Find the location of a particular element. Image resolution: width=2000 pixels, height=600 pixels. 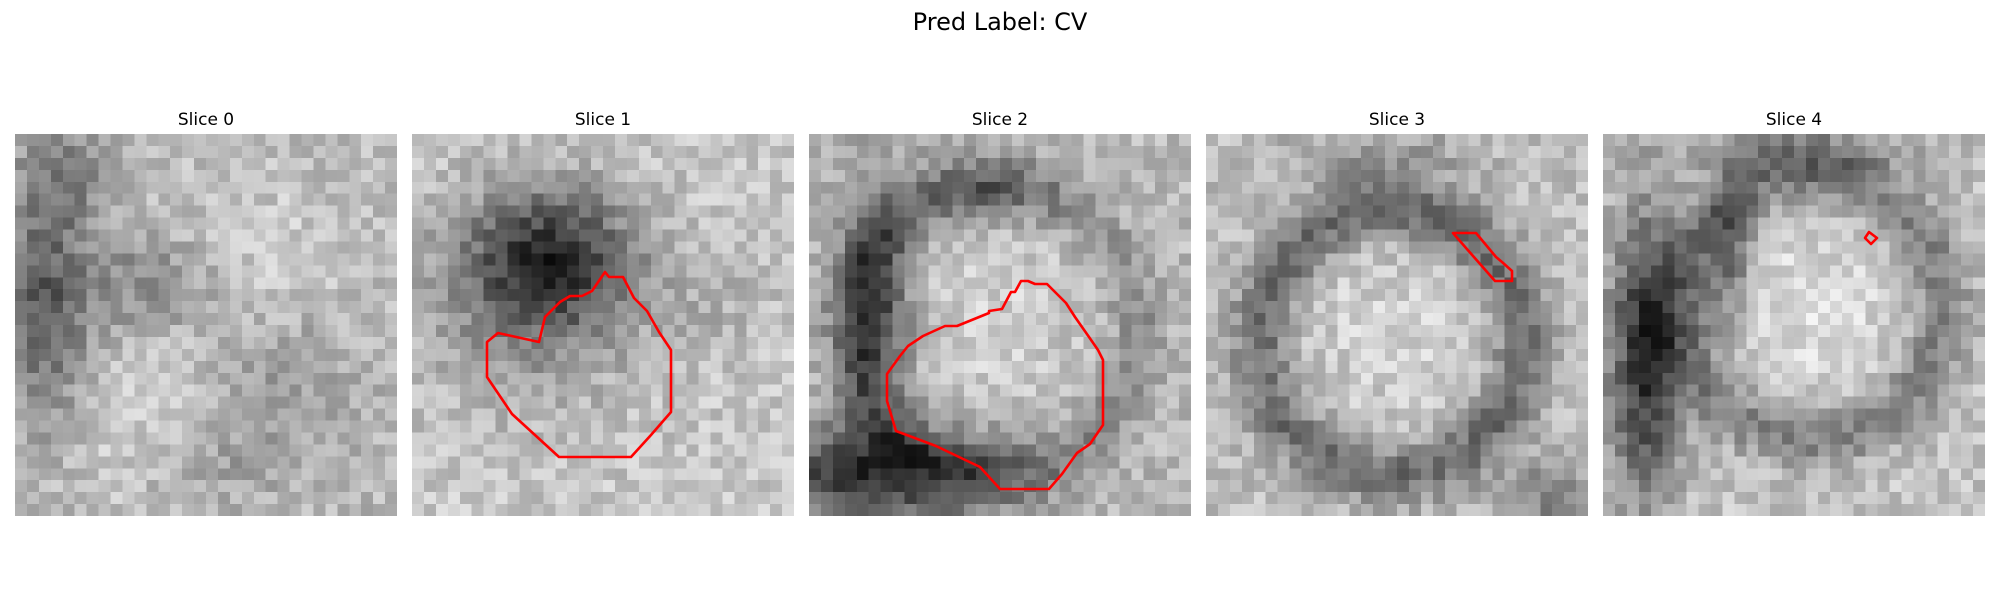

slice-title-1: Slice 1 is located at coordinates (603, 120).